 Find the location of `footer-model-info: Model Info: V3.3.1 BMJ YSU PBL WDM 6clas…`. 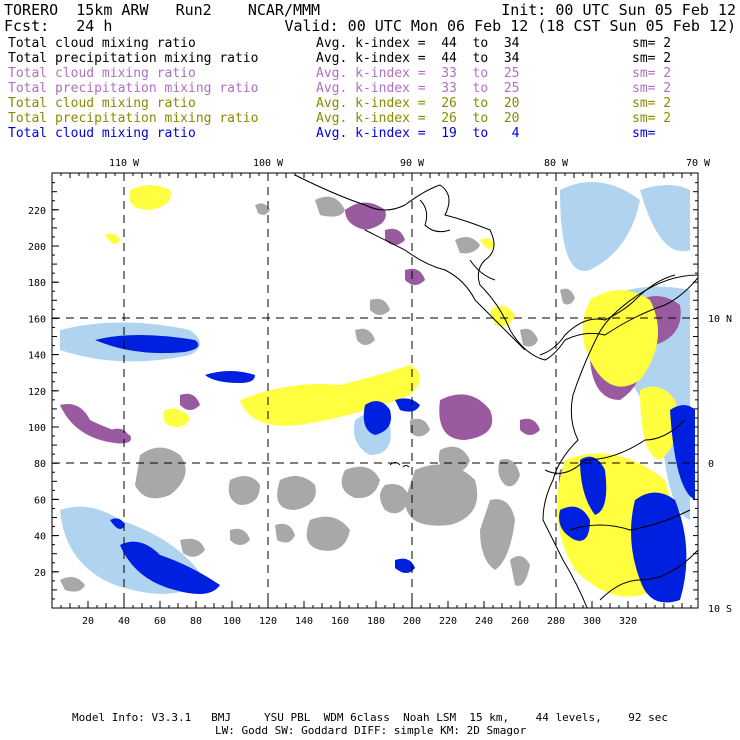

footer-model-info: Model Info: V3.3.1 BMJ YSU PBL WDM 6clas… is located at coordinates (370, 717).